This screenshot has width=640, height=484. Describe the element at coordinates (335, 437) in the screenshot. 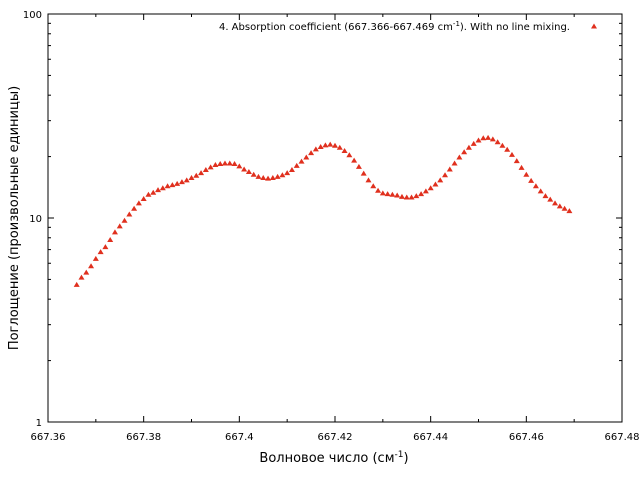

I see `x-tick-label: 667.42` at that location.